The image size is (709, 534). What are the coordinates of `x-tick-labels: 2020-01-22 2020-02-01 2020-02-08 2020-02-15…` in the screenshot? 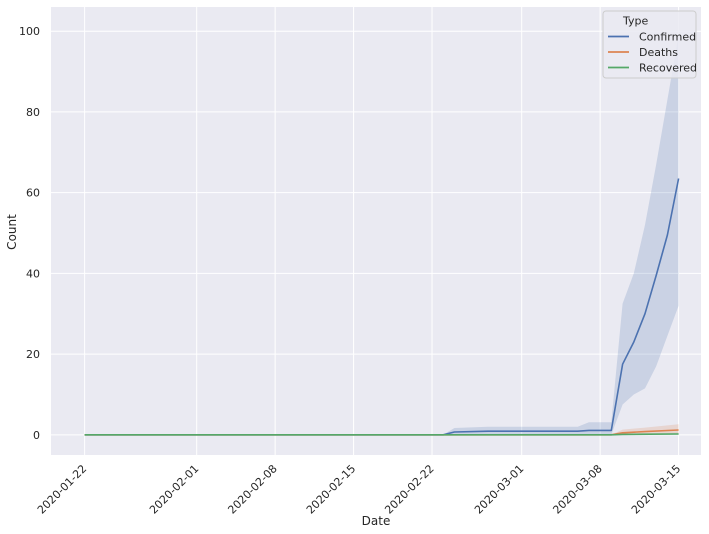 It's located at (359, 489).